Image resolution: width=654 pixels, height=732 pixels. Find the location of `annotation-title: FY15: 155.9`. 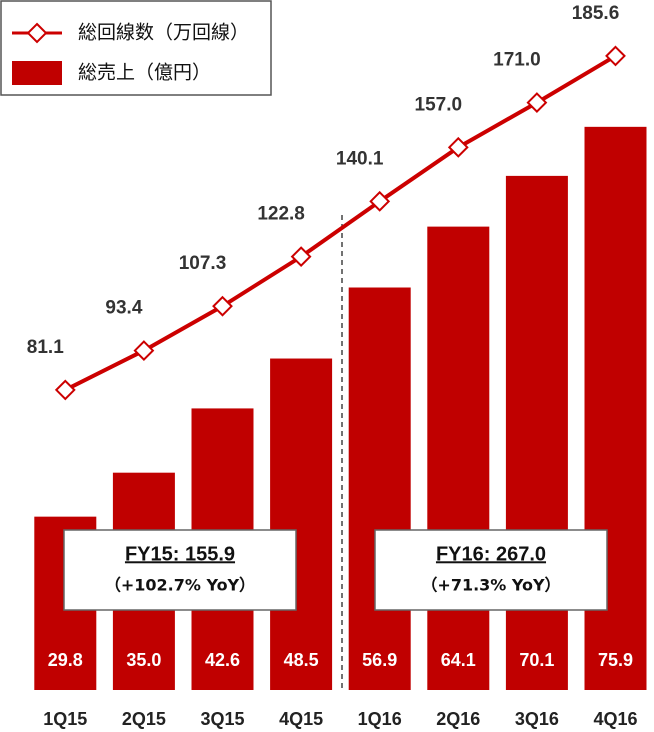

annotation-title: FY15: 155.9 is located at coordinates (180, 554).